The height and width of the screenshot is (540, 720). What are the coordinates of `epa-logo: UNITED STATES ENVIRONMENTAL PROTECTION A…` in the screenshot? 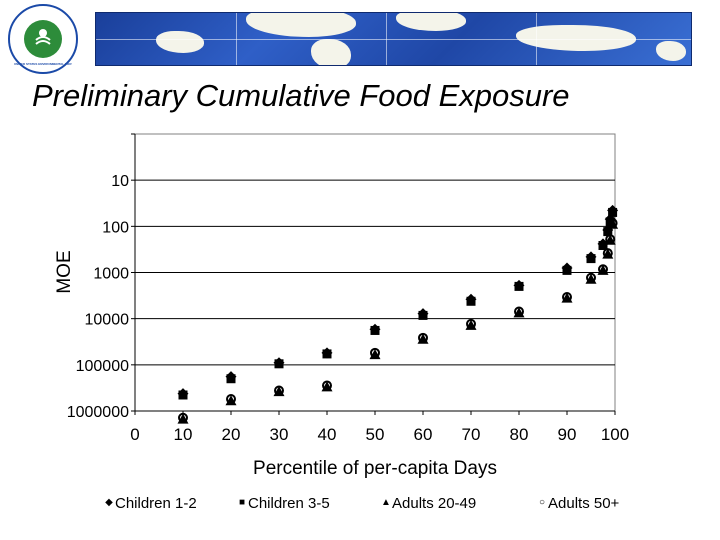 It's located at (43, 39).